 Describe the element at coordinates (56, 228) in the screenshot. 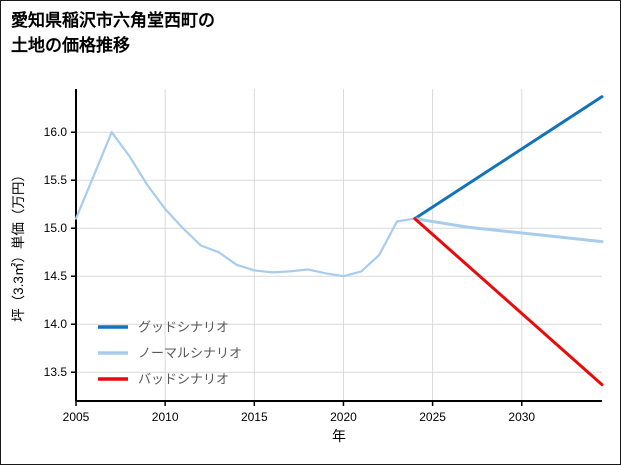

I see `y-tick-label: 15.0` at that location.